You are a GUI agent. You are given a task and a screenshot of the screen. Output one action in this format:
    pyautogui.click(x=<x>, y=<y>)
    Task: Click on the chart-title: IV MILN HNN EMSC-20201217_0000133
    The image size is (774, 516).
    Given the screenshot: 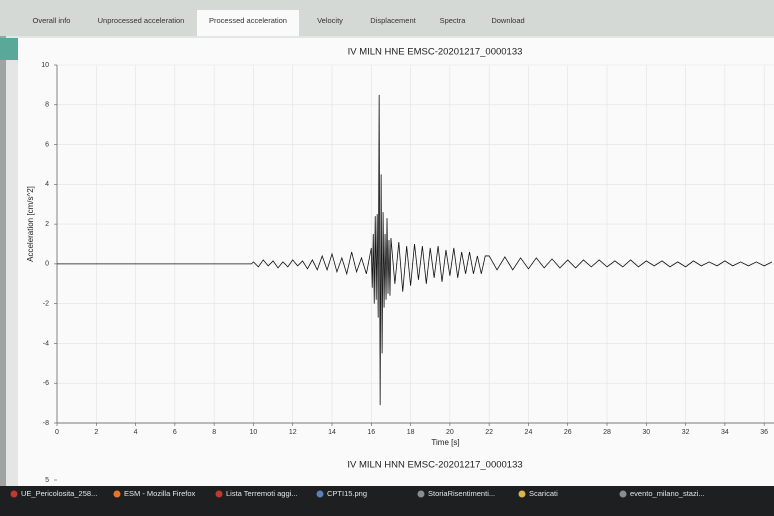 What is the action you would take?
    pyautogui.click(x=434, y=465)
    